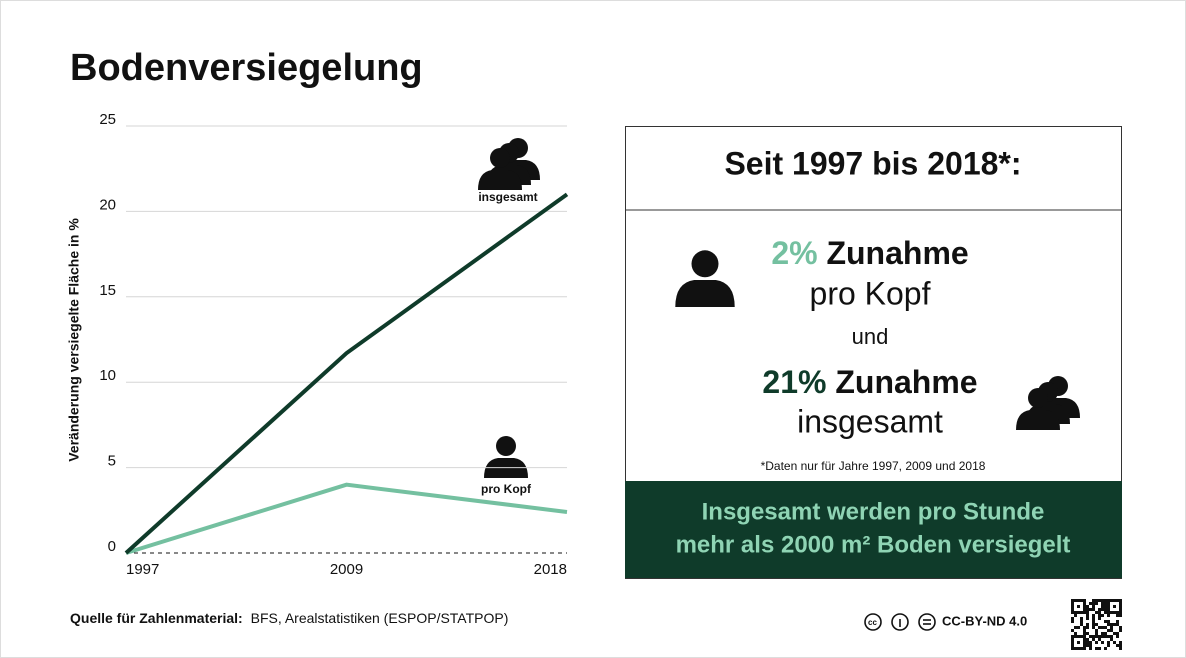 The image size is (1186, 658). Describe the element at coordinates (550, 569) in the screenshot. I see `x-tick-label: 2018` at that location.